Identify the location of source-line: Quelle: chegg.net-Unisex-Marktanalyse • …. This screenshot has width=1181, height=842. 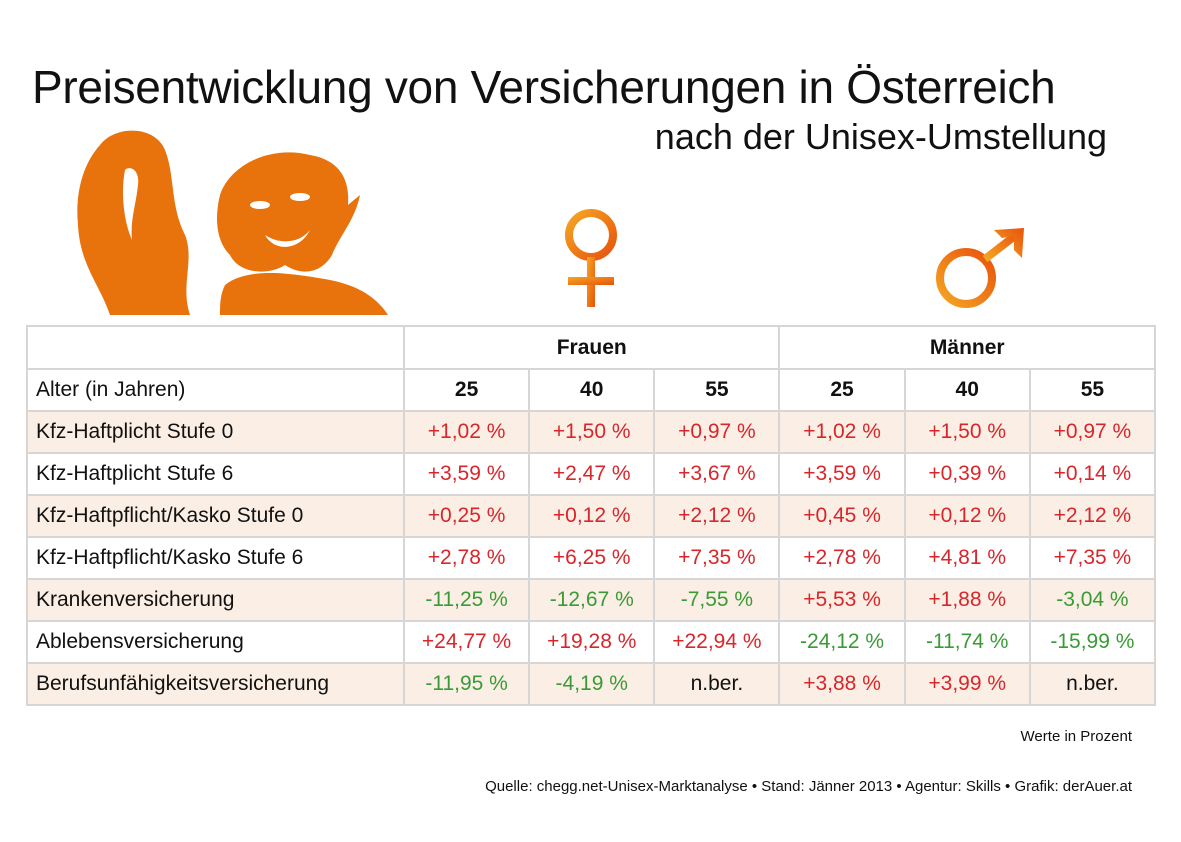
(808, 786).